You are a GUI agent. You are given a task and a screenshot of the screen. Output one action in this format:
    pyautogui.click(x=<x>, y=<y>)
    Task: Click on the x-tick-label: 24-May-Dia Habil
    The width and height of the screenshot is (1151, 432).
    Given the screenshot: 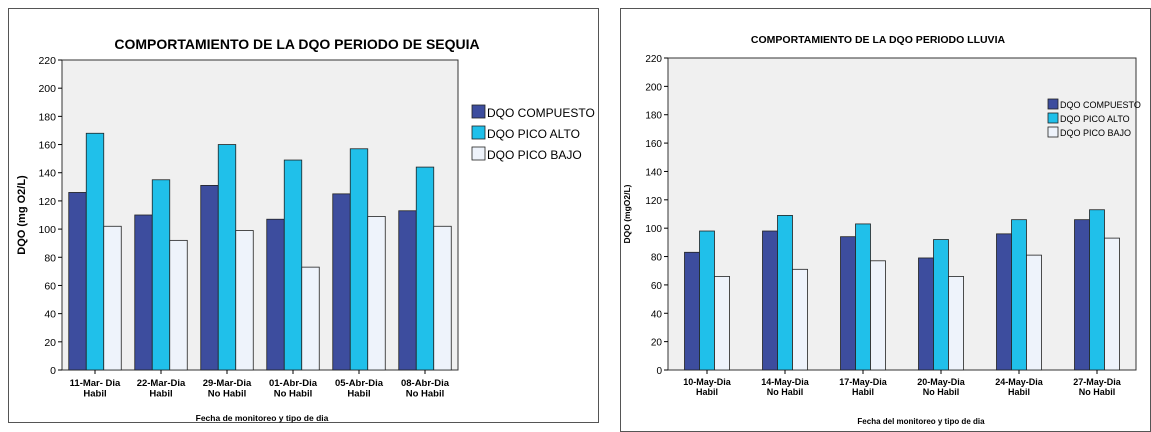 What is the action you would take?
    pyautogui.click(x=1019, y=387)
    